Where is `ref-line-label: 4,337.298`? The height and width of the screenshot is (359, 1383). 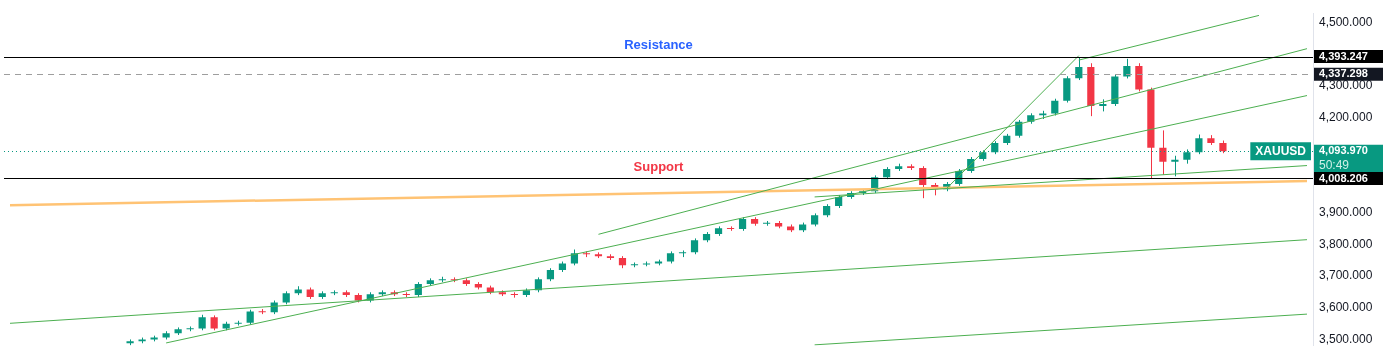
ref-line-label: 4,337.298 is located at coordinates (1343, 73).